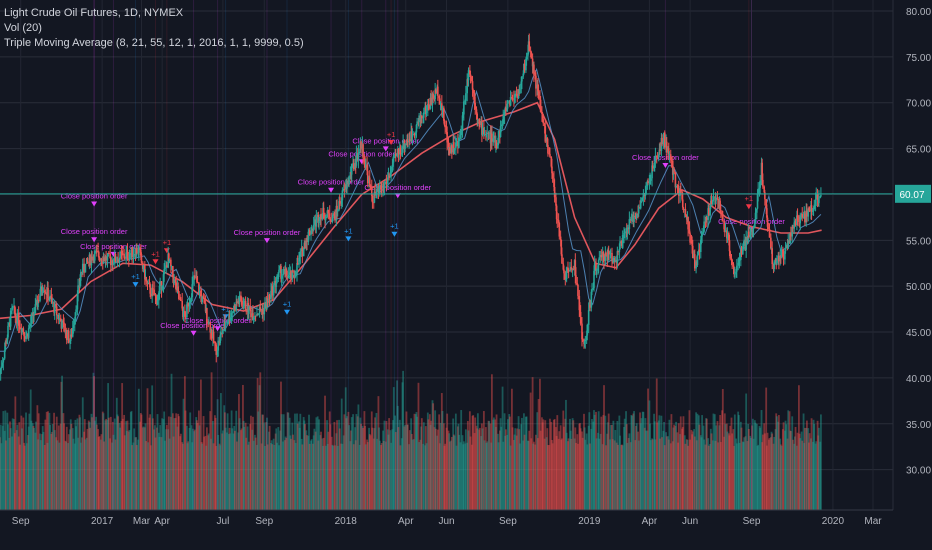 Image resolution: width=932 pixels, height=550 pixels. Describe the element at coordinates (918, 150) in the screenshot. I see `price-tick-label: 65.00` at that location.